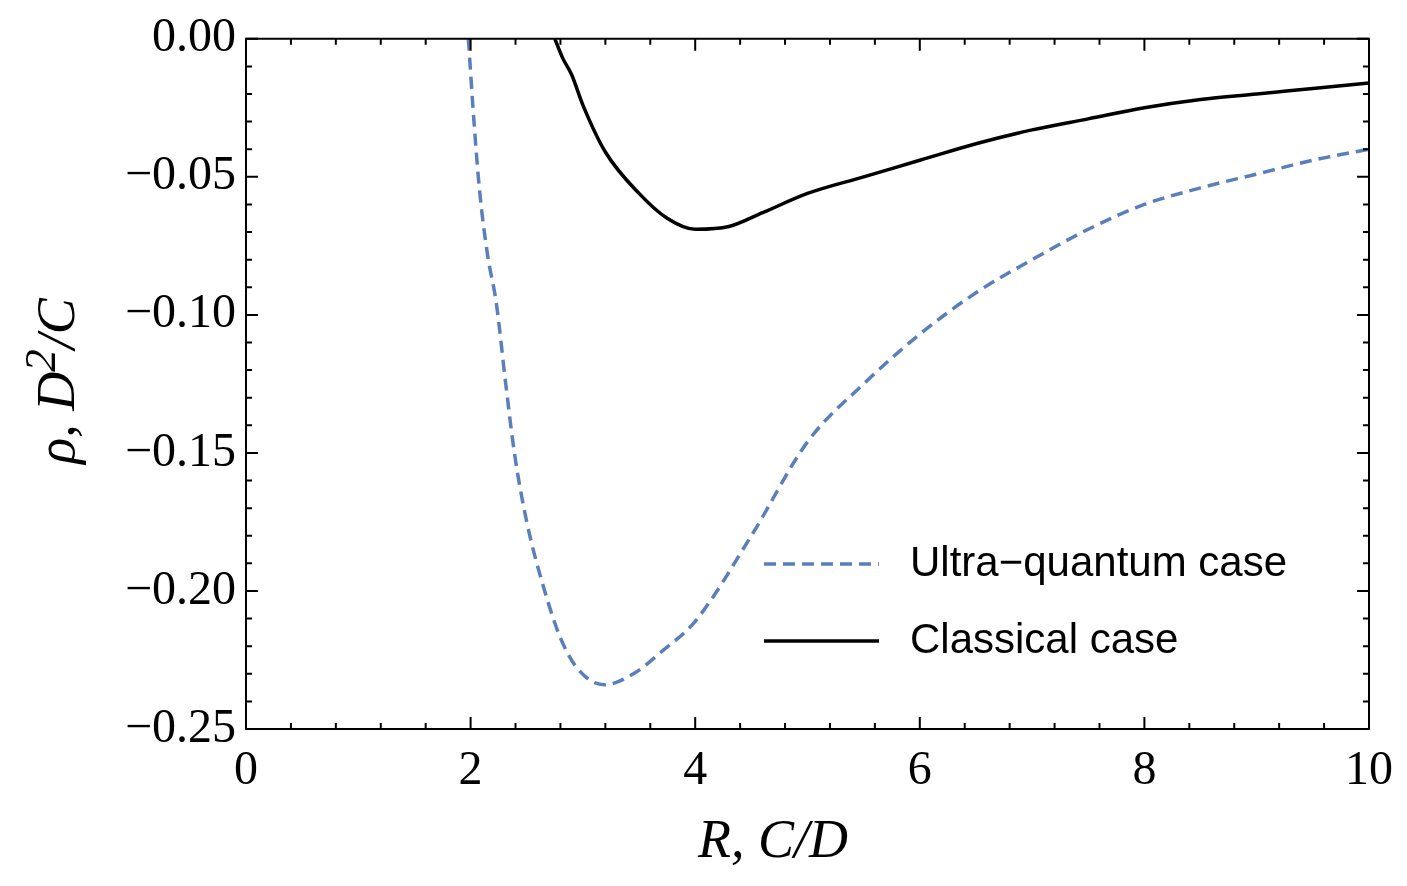  What do you see at coordinates (180, 587) in the screenshot?
I see `y-tick-label: −0.20` at bounding box center [180, 587].